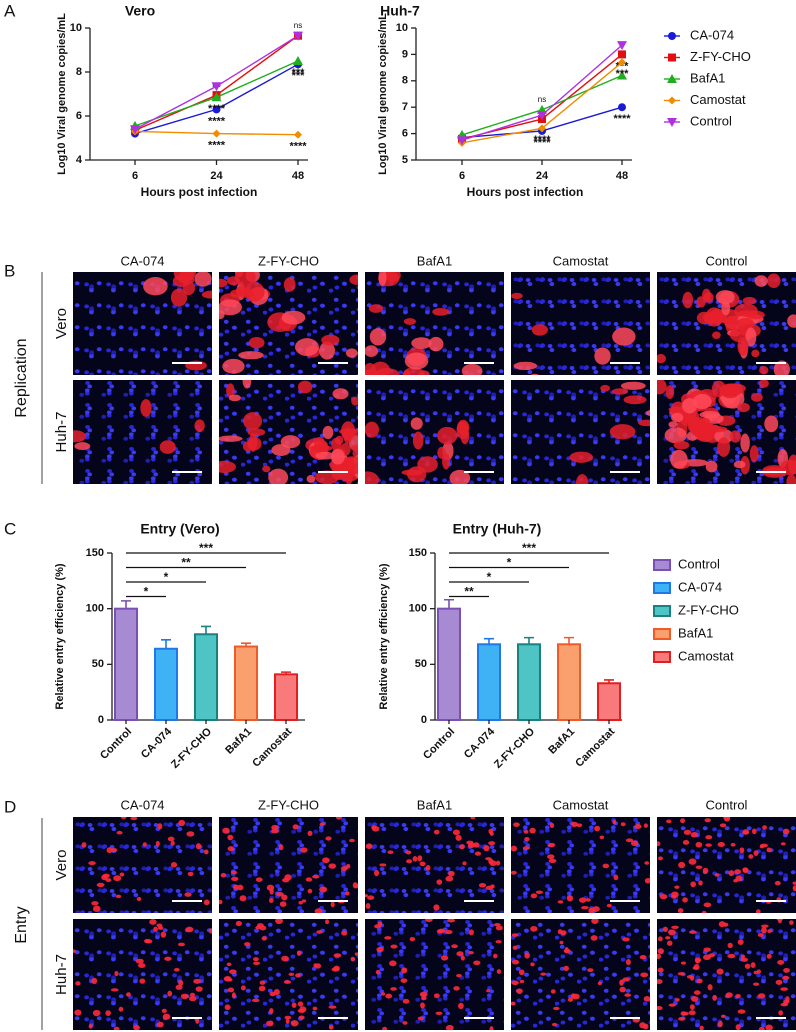 The width and height of the screenshot is (796, 1032). What do you see at coordinates (186, 563) in the screenshot?
I see `significance-label: **` at bounding box center [186, 563].